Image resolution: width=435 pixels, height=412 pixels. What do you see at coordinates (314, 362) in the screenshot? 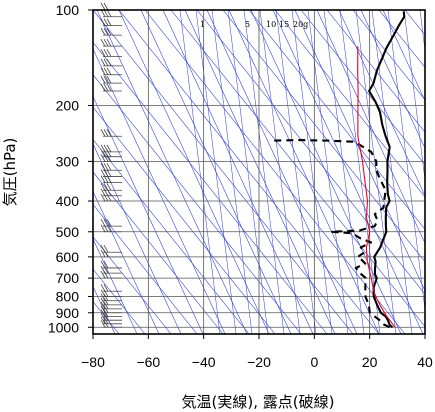
I see `x-tick-label: 0` at bounding box center [314, 362].